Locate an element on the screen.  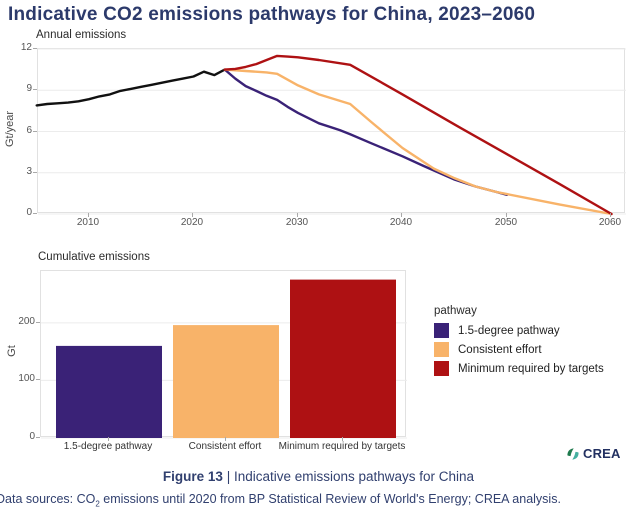
source-subscript: 2 is located at coordinates (97, 504).